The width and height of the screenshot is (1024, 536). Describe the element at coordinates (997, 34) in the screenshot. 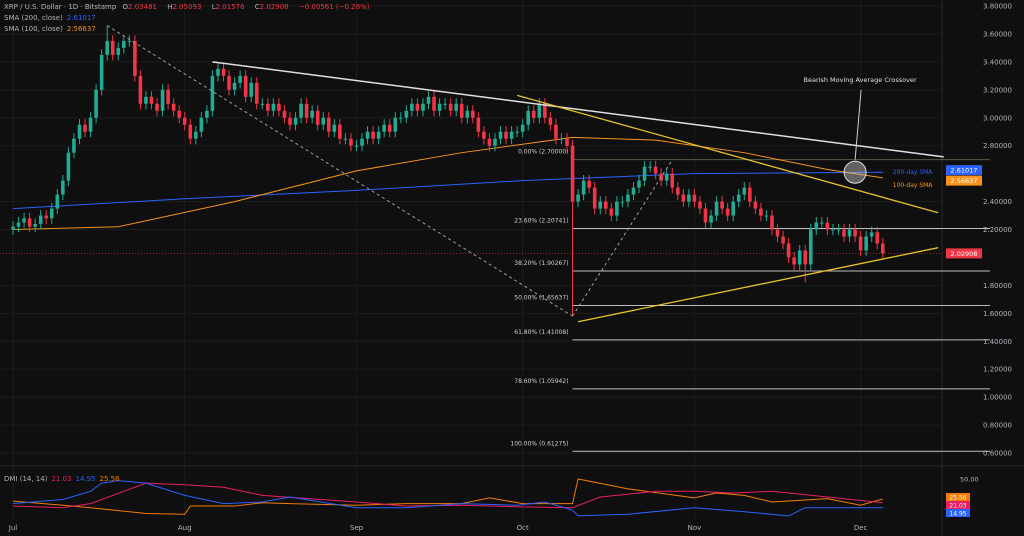

I see `price-tick-label: 3.60000` at that location.